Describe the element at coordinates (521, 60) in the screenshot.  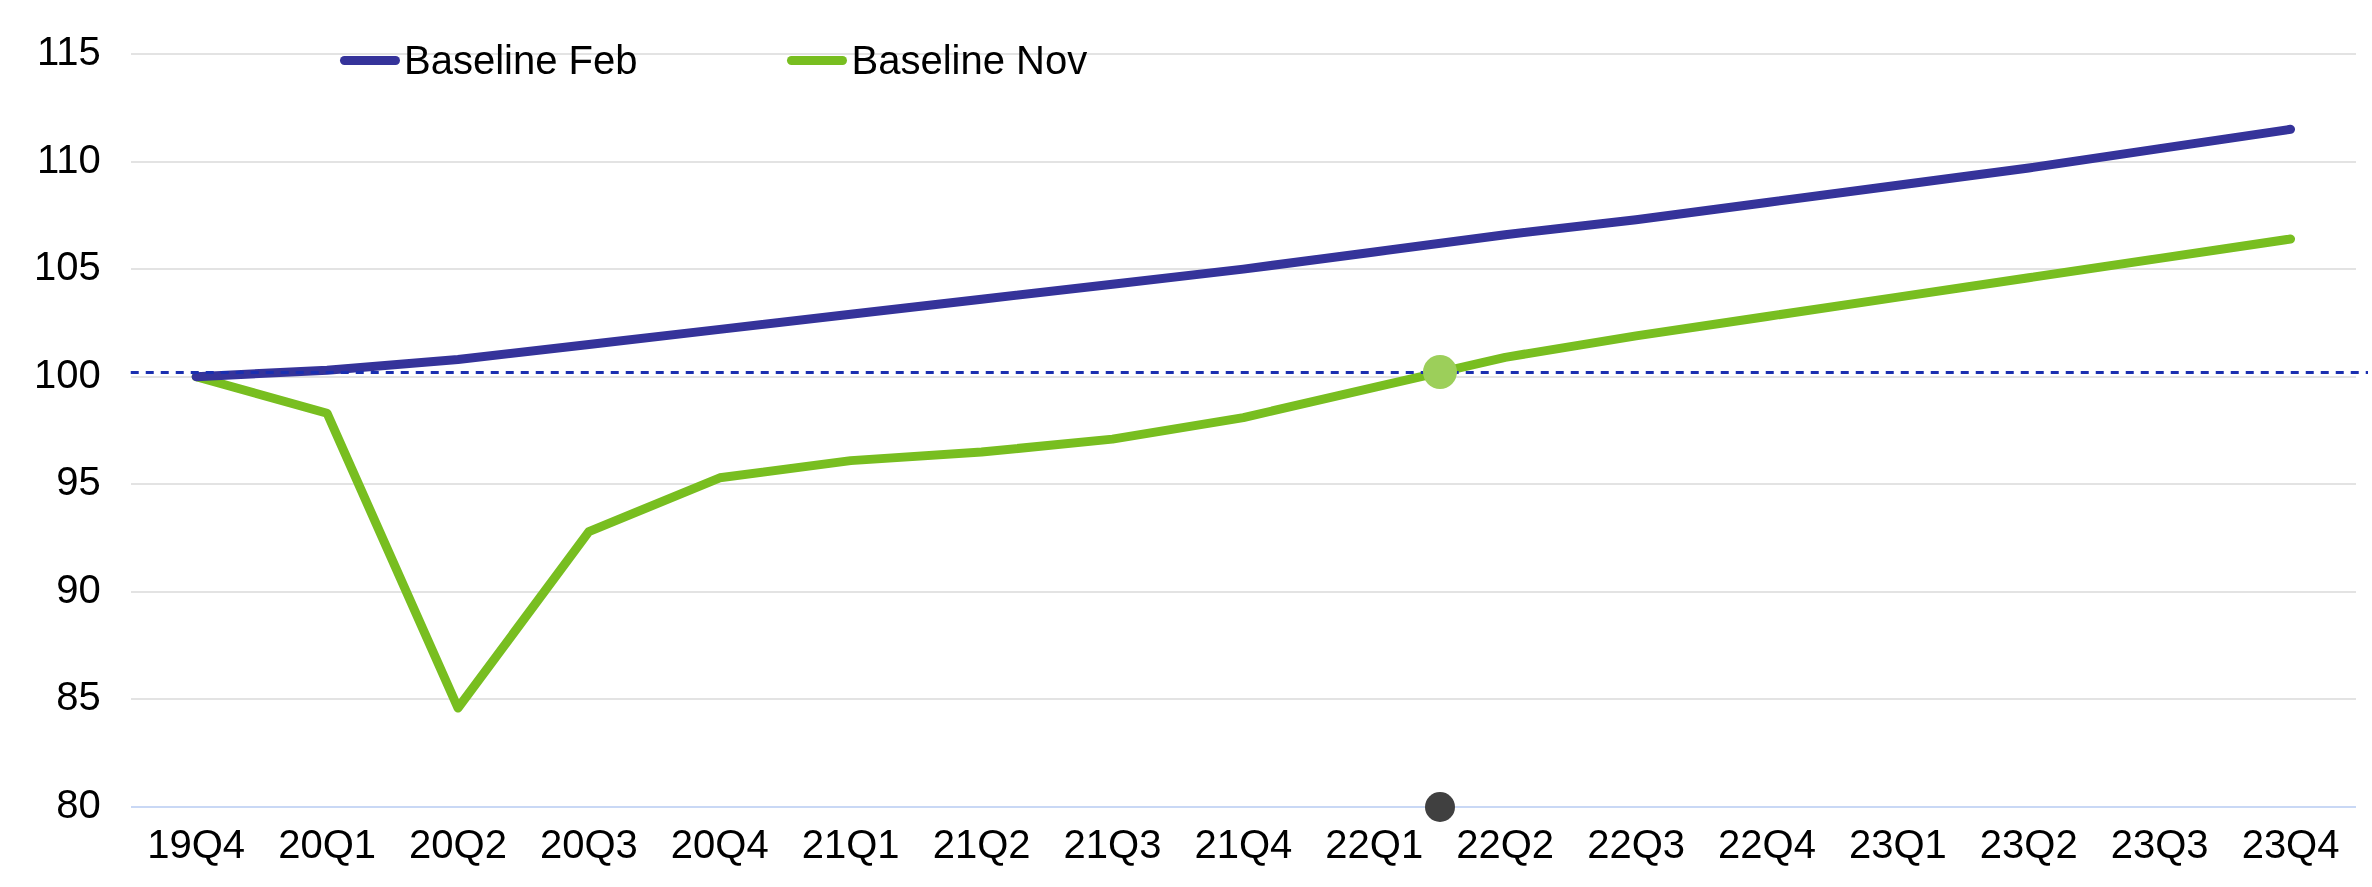
I see `legend-label: Baseline Feb` at that location.